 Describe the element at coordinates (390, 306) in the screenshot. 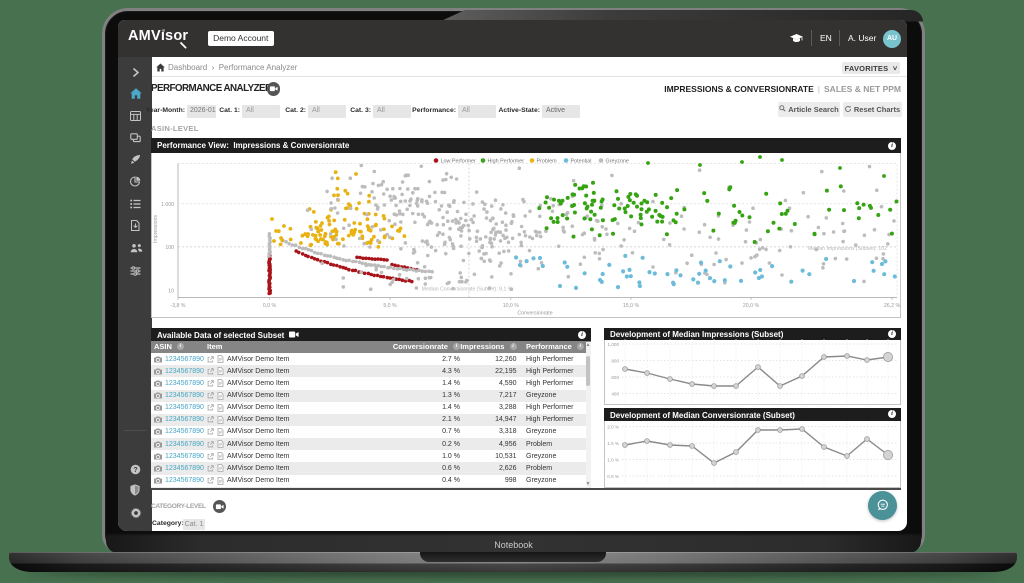

I see `svg-text: 5,0 %` at that location.